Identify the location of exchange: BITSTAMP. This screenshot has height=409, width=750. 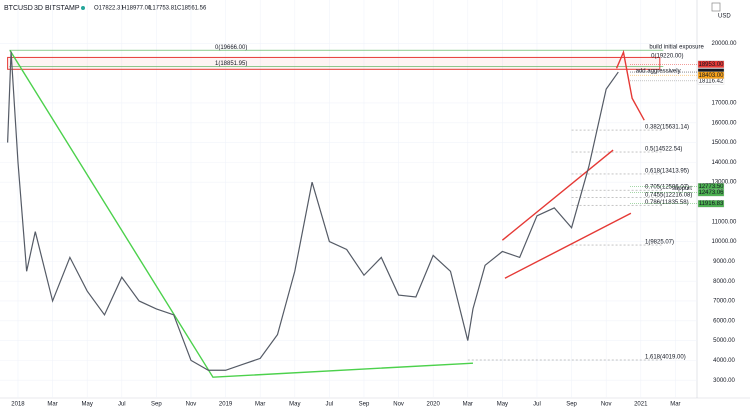
(62, 8).